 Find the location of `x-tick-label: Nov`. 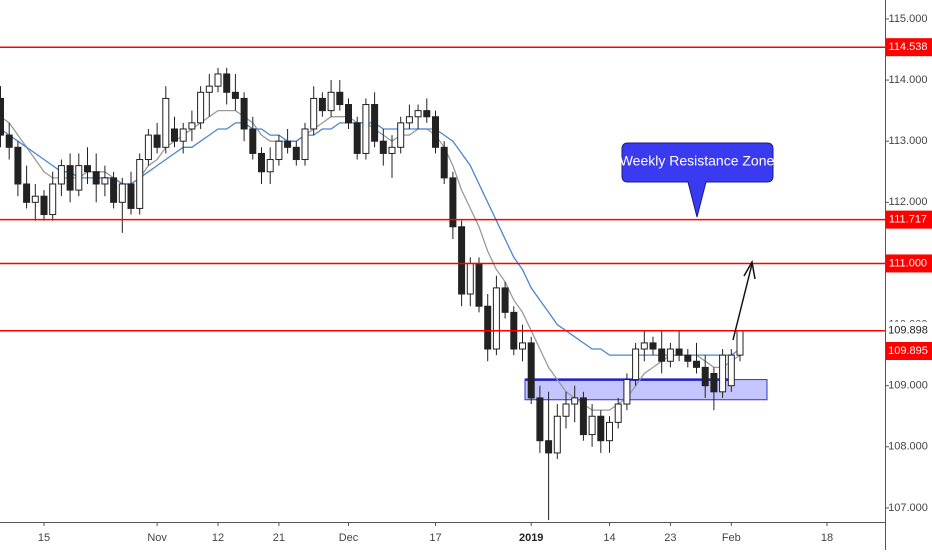

x-tick-label: Nov is located at coordinates (157, 538).